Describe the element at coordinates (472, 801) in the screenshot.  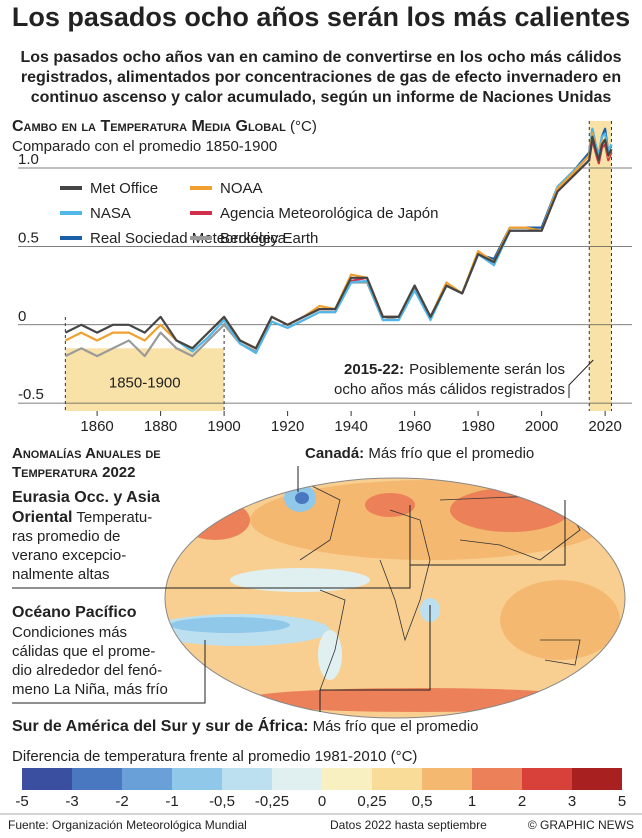
I see `colorscale-label: 1` at that location.